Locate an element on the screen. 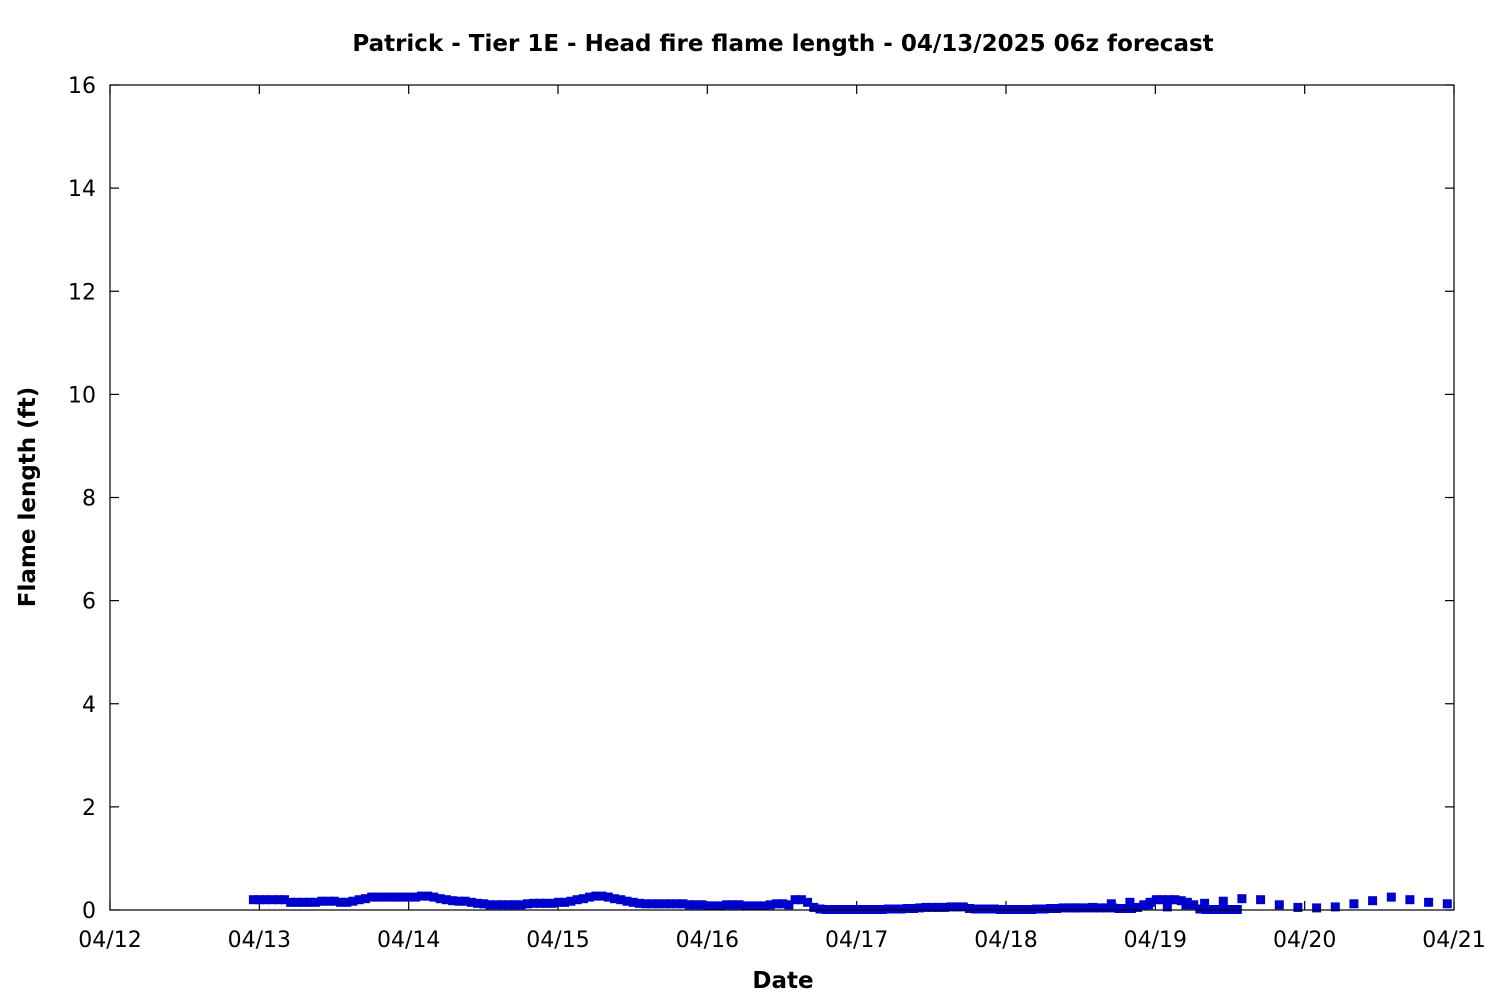  y-tick-label: 12 is located at coordinates (82, 292).